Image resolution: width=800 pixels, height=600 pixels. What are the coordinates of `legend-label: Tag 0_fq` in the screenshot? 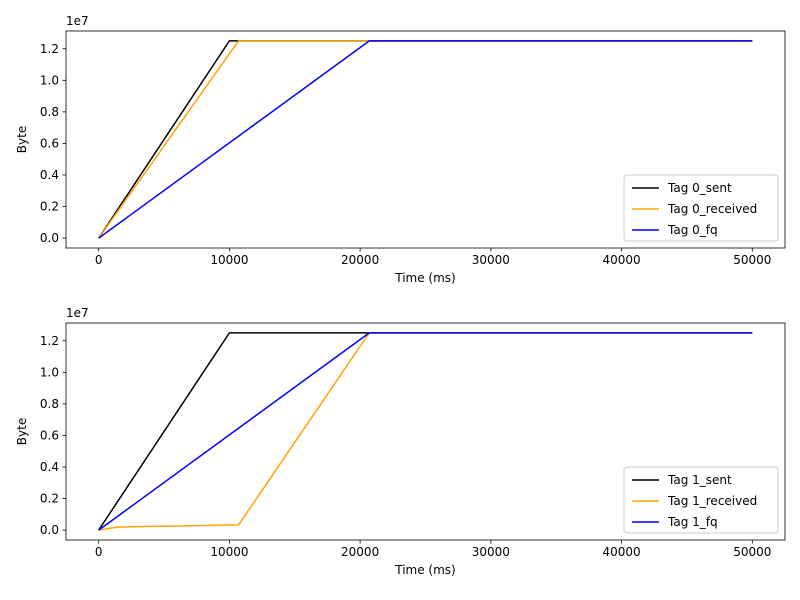 It's located at (692, 230).